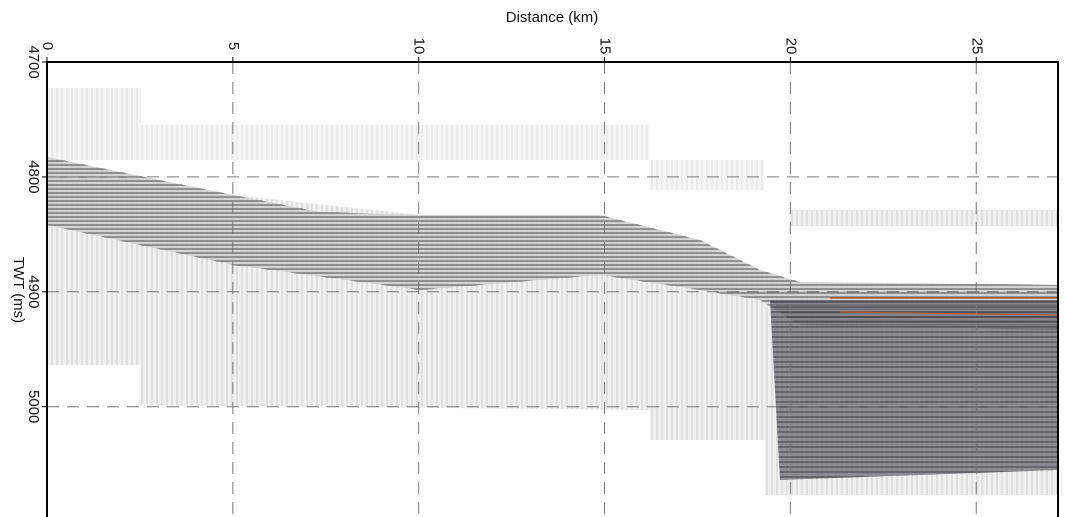 The height and width of the screenshot is (517, 1071). Describe the element at coordinates (233, 46) in the screenshot. I see `x-tick-label: 5` at that location.